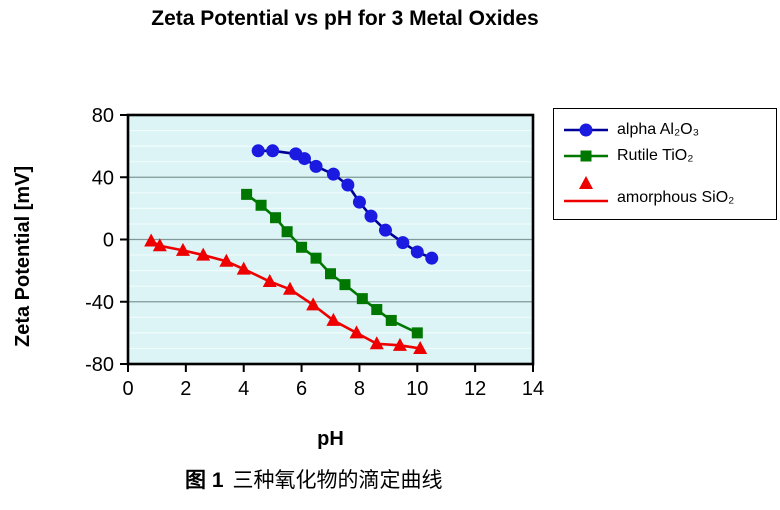  What do you see at coordinates (23, 256) in the screenshot?
I see `y-axis-title: Zeta Potential [mV]` at bounding box center [23, 256].